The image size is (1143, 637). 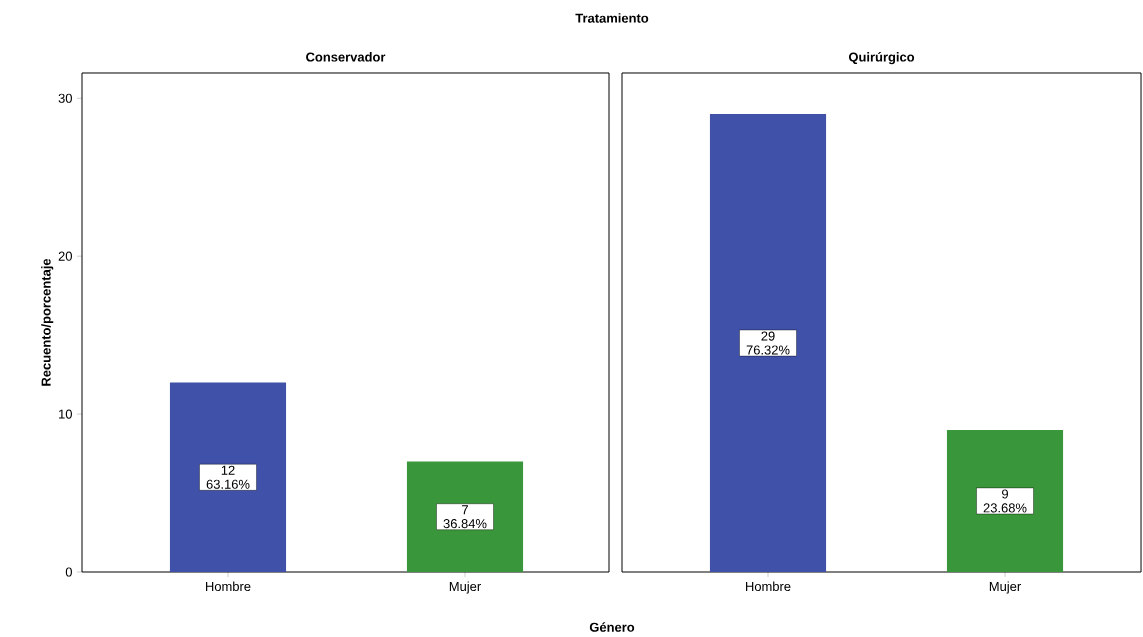 I want to click on text: Tratamiento, so click(x=612, y=18).